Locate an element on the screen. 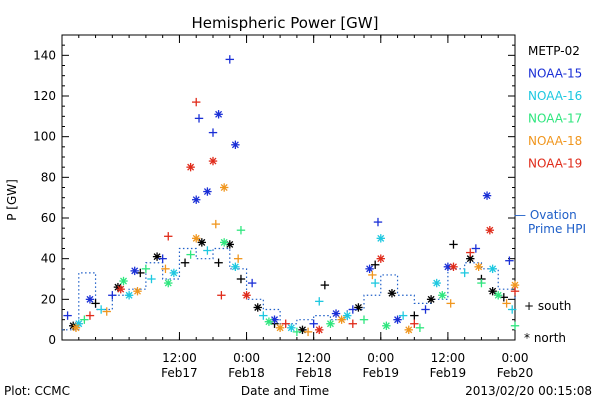 Image resolution: width=600 pixels, height=400 pixels. x-tick-date-label: Feb20 is located at coordinates (515, 373).